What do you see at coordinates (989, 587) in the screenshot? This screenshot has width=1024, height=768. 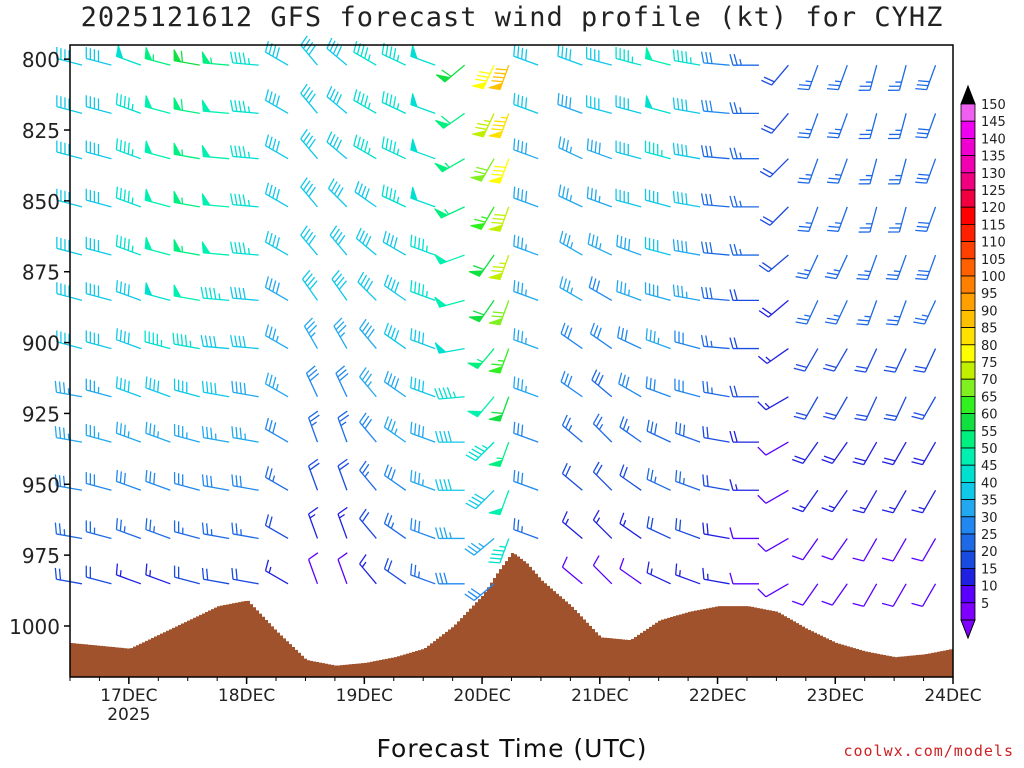 I see `colorbar-label: 10` at bounding box center [989, 587].